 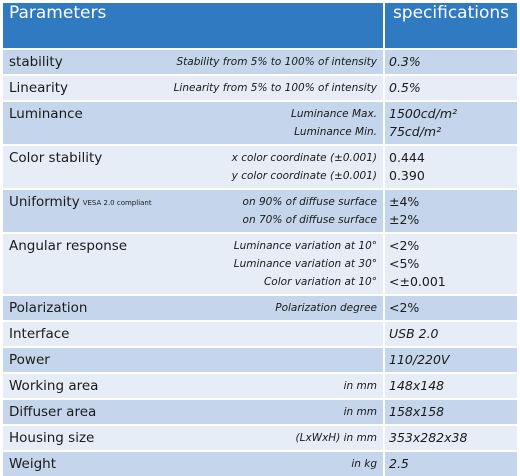 I want to click on condition-text: Color variation at 10°, so click(x=320, y=282).